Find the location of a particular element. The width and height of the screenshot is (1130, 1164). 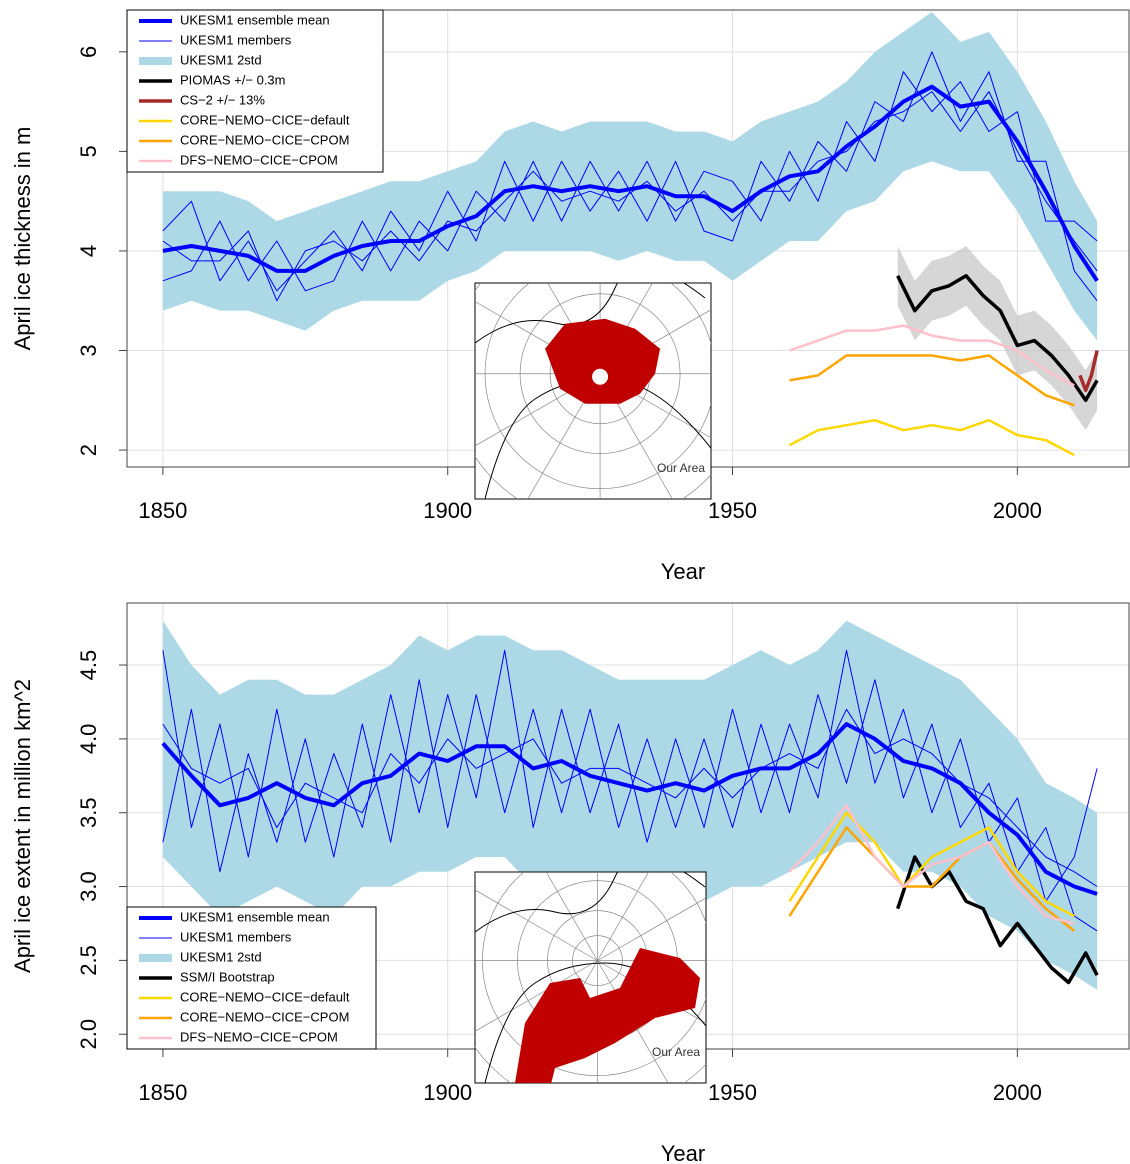

y-tick-label: 5 is located at coordinates (88, 151).